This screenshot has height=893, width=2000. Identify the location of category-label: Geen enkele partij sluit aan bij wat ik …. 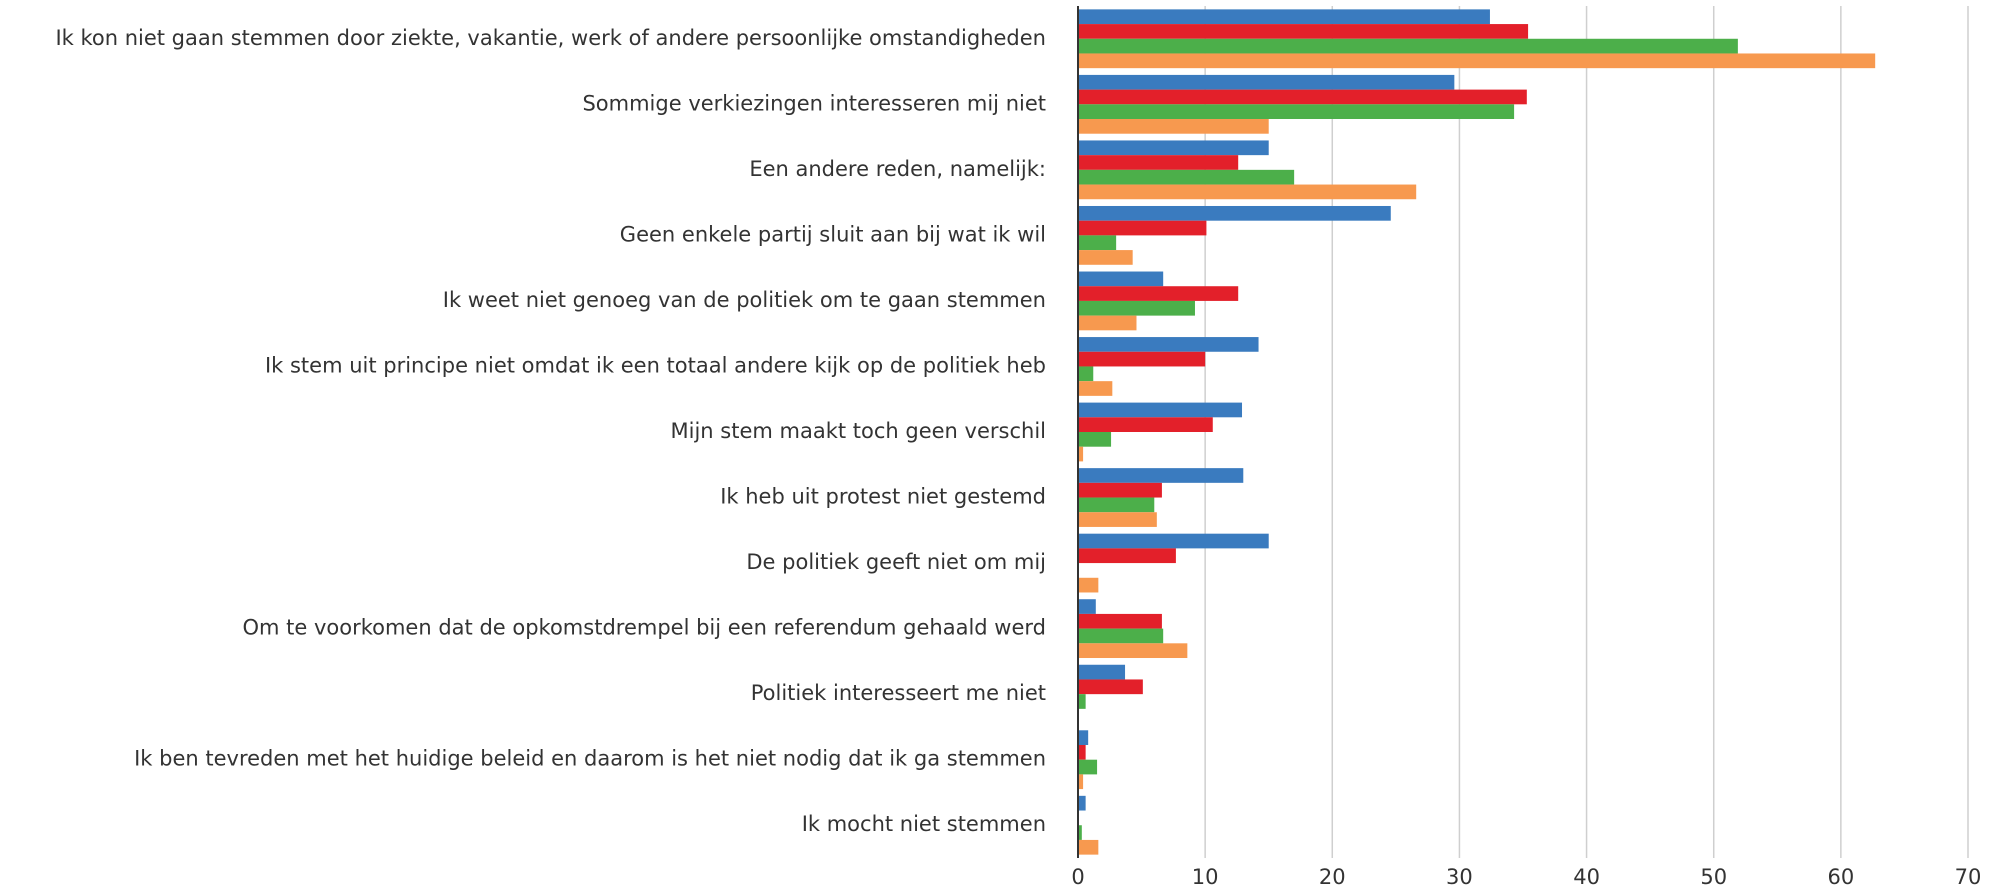
(833, 234).